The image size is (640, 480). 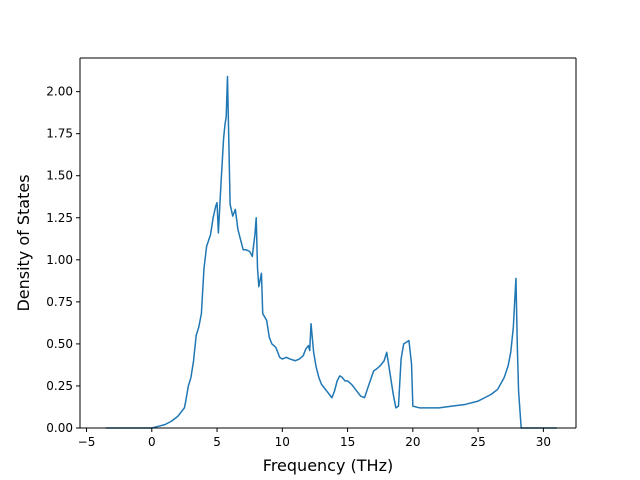 What do you see at coordinates (282, 442) in the screenshot?
I see `x-tick-label: 10` at bounding box center [282, 442].